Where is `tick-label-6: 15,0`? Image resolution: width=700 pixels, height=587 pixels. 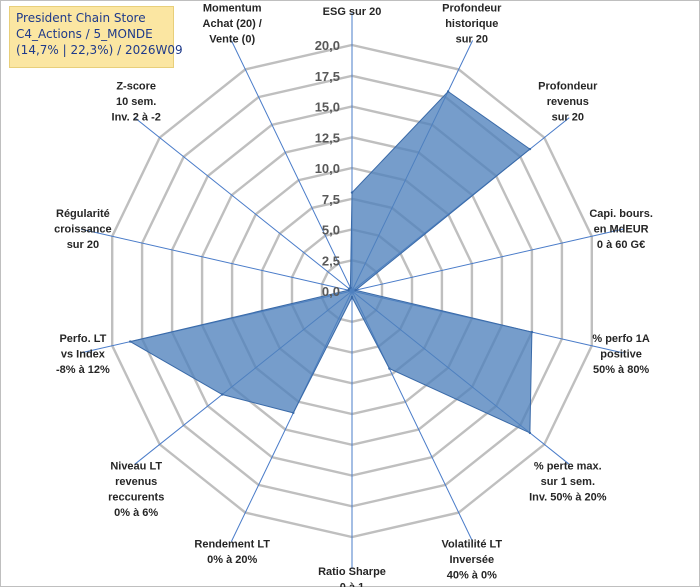
tick-label-6: 15,0 is located at coordinates (327, 107).